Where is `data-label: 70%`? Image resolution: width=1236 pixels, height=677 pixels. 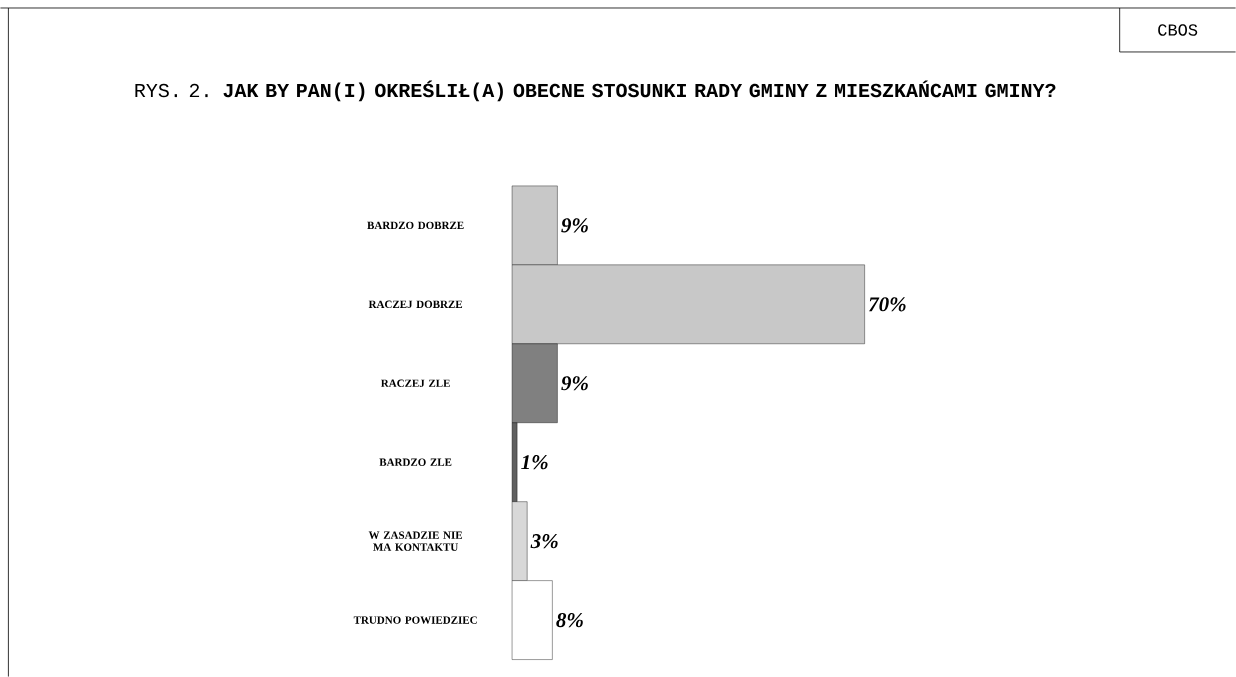 data-label: 70% is located at coordinates (887, 304).